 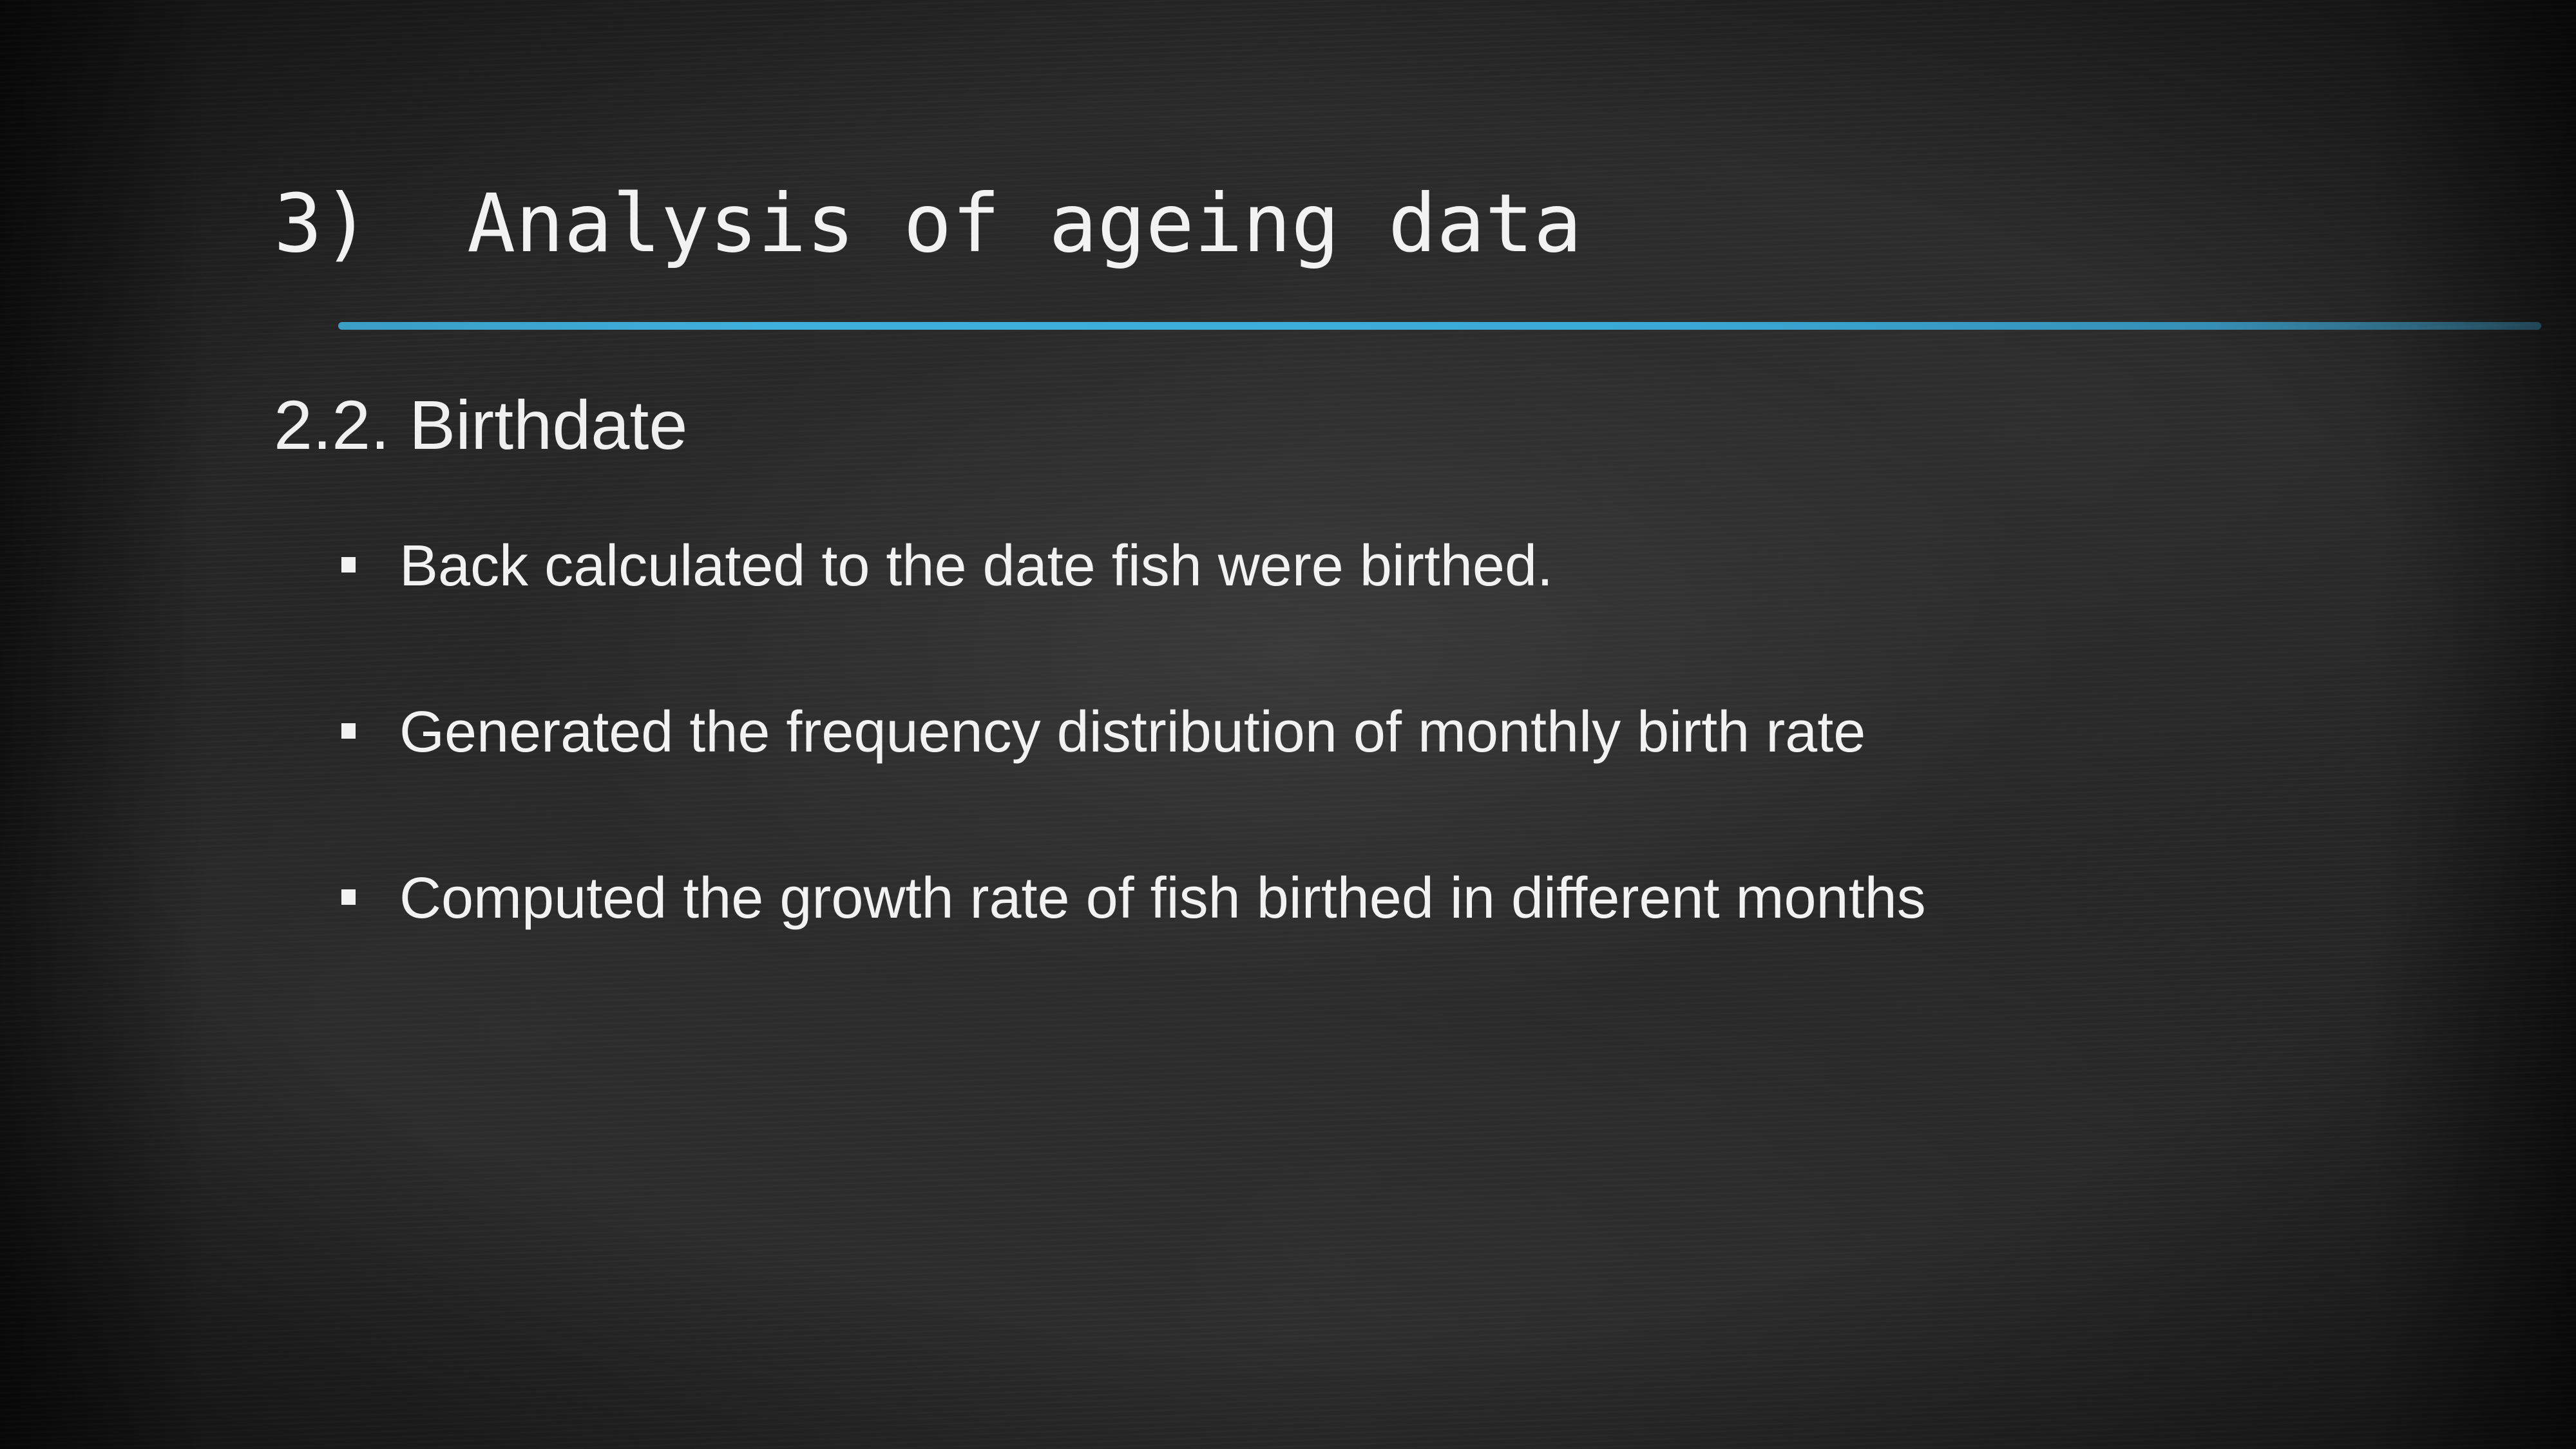 What do you see at coordinates (322, 224) in the screenshot?
I see `title-number: 3)` at bounding box center [322, 224].